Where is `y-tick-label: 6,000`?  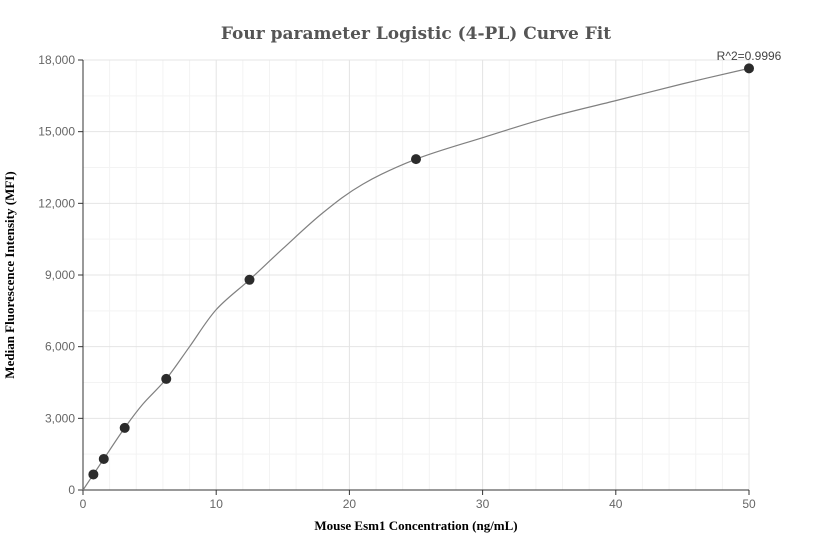
y-tick-label: 6,000 is located at coordinates (60, 347).